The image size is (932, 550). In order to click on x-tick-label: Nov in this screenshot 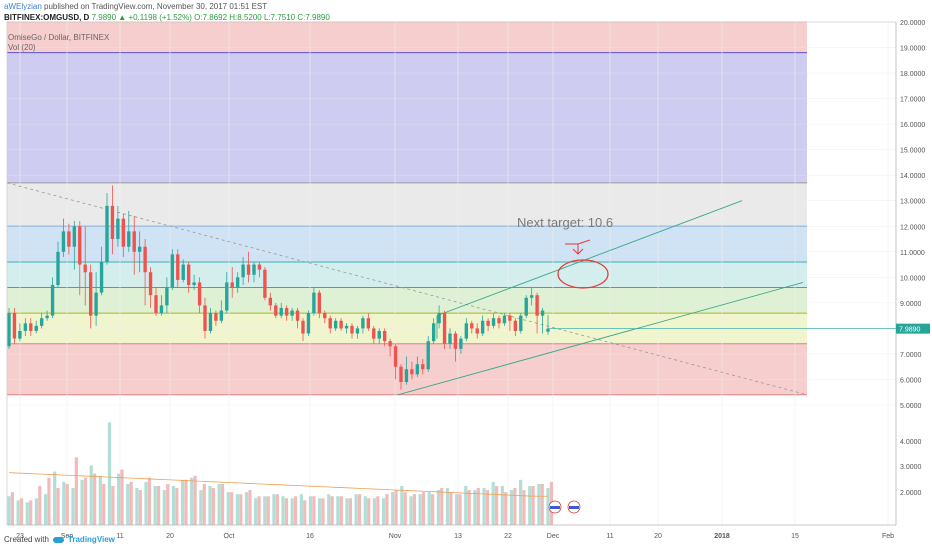, I will do `click(395, 536)`.